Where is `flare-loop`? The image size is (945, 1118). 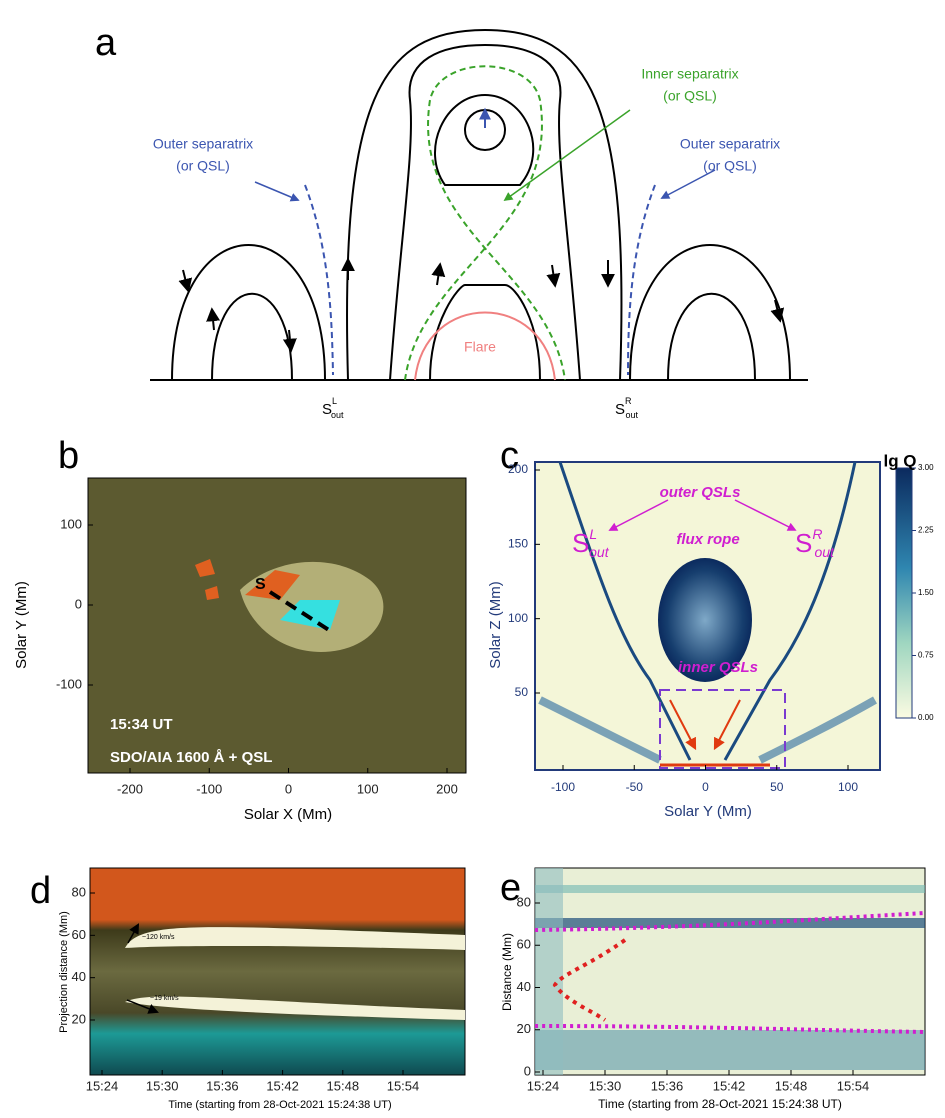
flare-loop is located at coordinates (485, 346).